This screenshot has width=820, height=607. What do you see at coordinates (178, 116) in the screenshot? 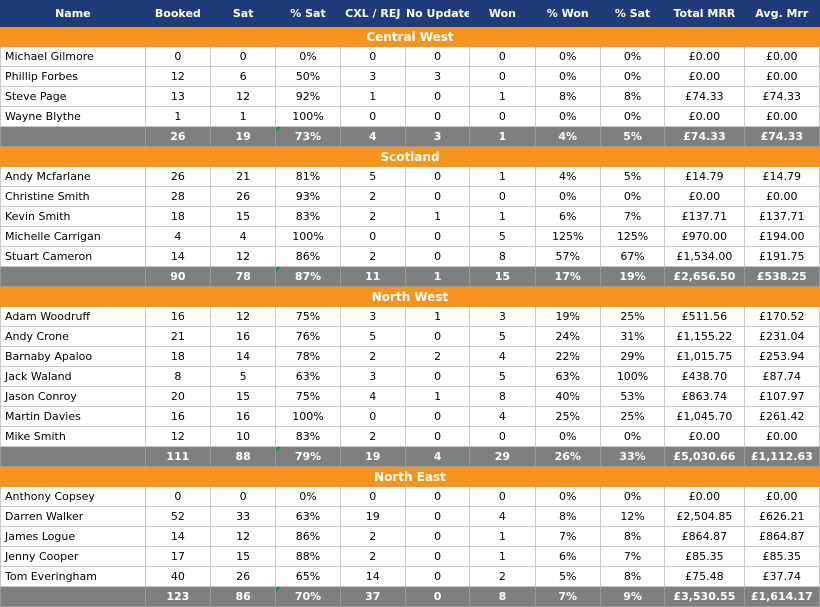
I see `cell-booked: 1` at bounding box center [178, 116].